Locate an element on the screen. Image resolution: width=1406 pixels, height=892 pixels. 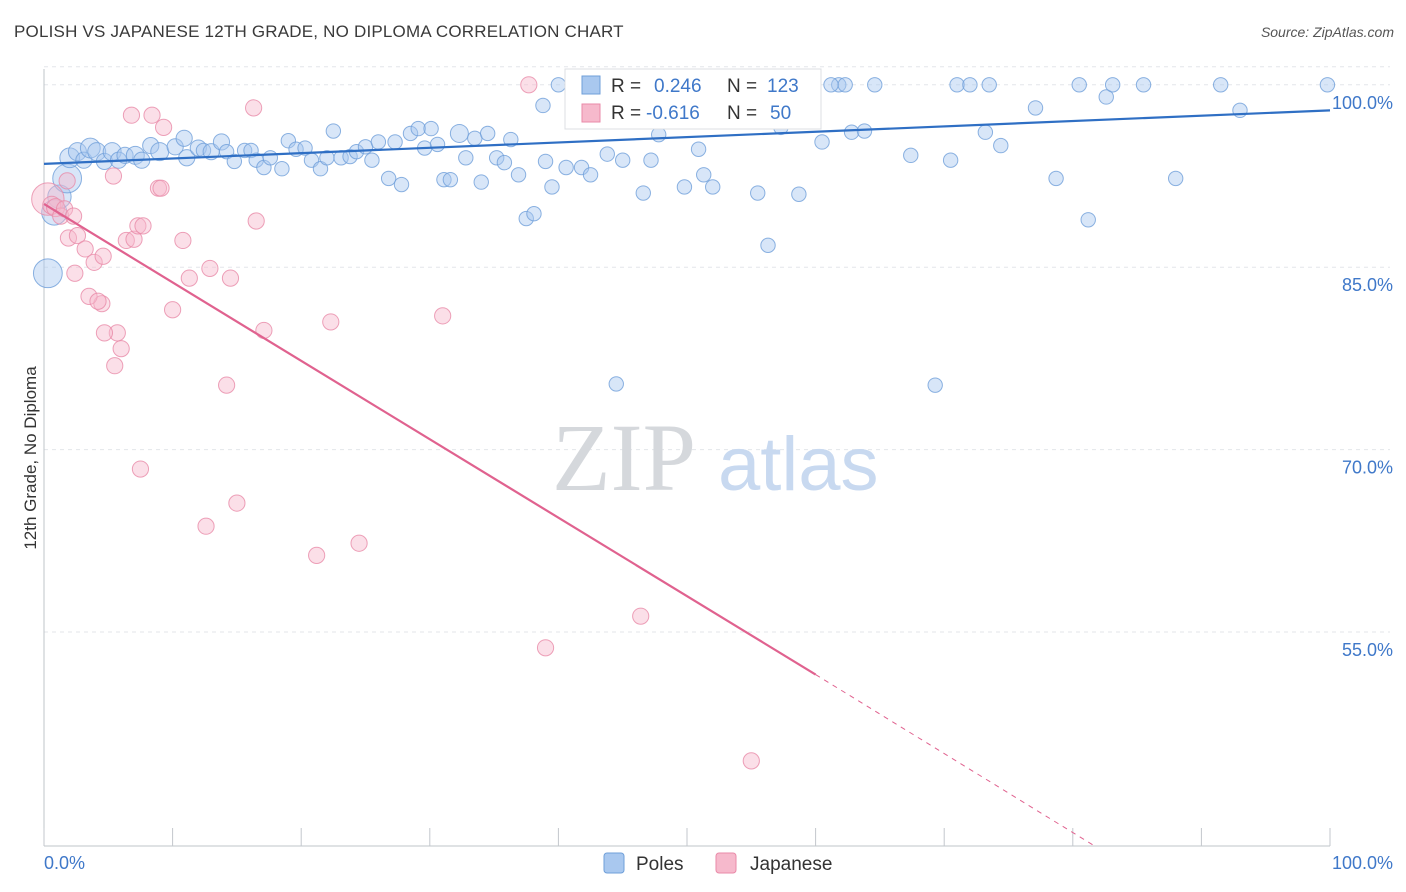
stats-legend: R = 0.246 N = 123 R = -0.616 N = 50 is located at coordinates (693, 99).